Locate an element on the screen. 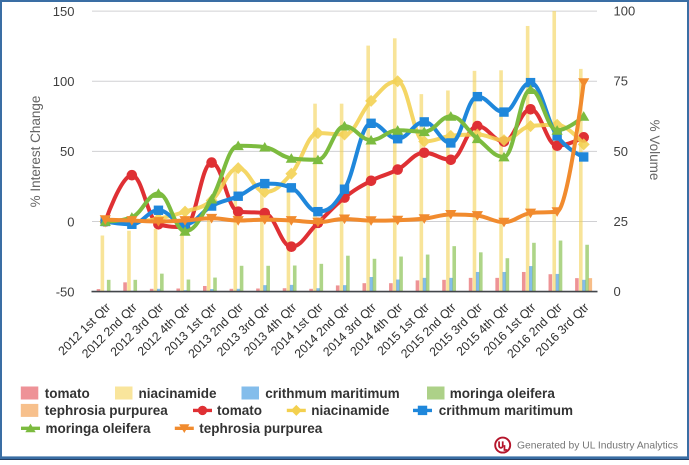 The image size is (689, 465). svg-text: % Interest Change is located at coordinates (35, 152).